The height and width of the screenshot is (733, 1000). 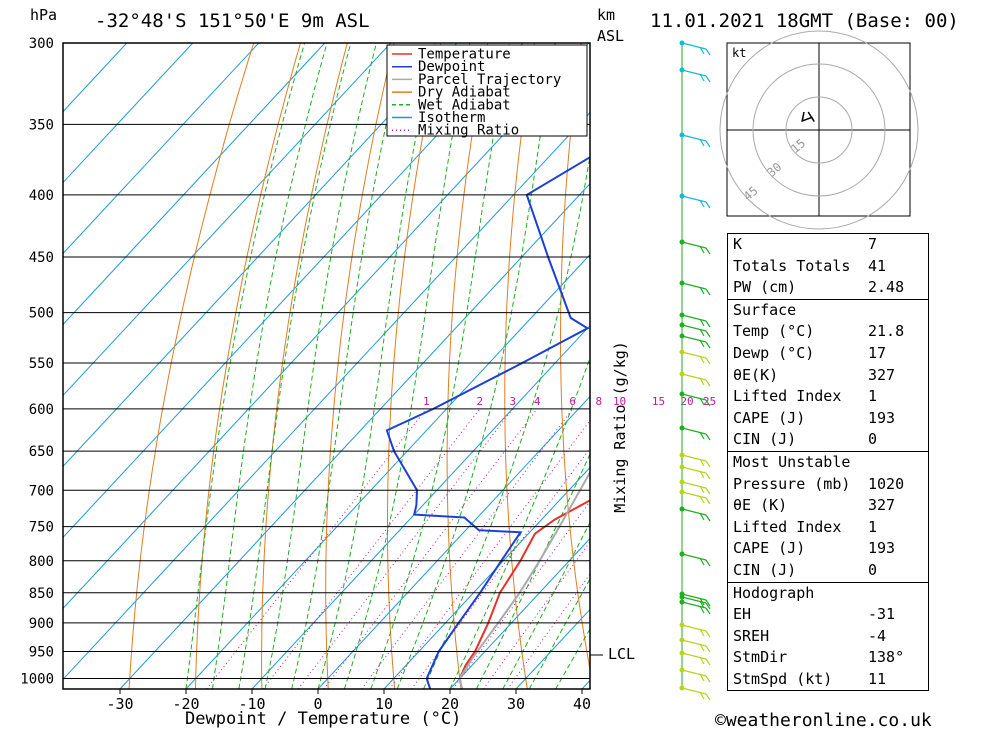 What do you see at coordinates (41, 125) in the screenshot?
I see `pressure-tick-label: 350` at bounding box center [41, 125].